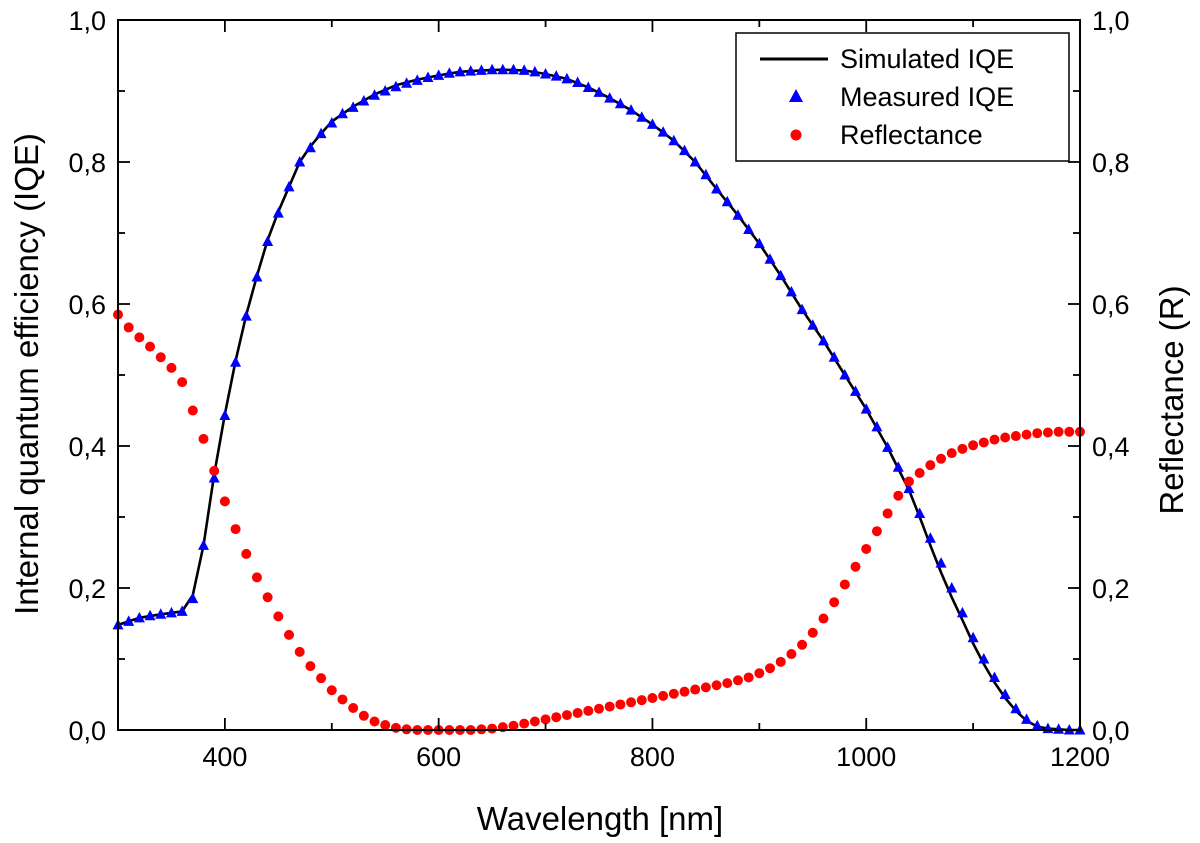  What do you see at coordinates (1111, 21) in the screenshot?
I see `y-tick-label-right: 1,0` at bounding box center [1111, 21].